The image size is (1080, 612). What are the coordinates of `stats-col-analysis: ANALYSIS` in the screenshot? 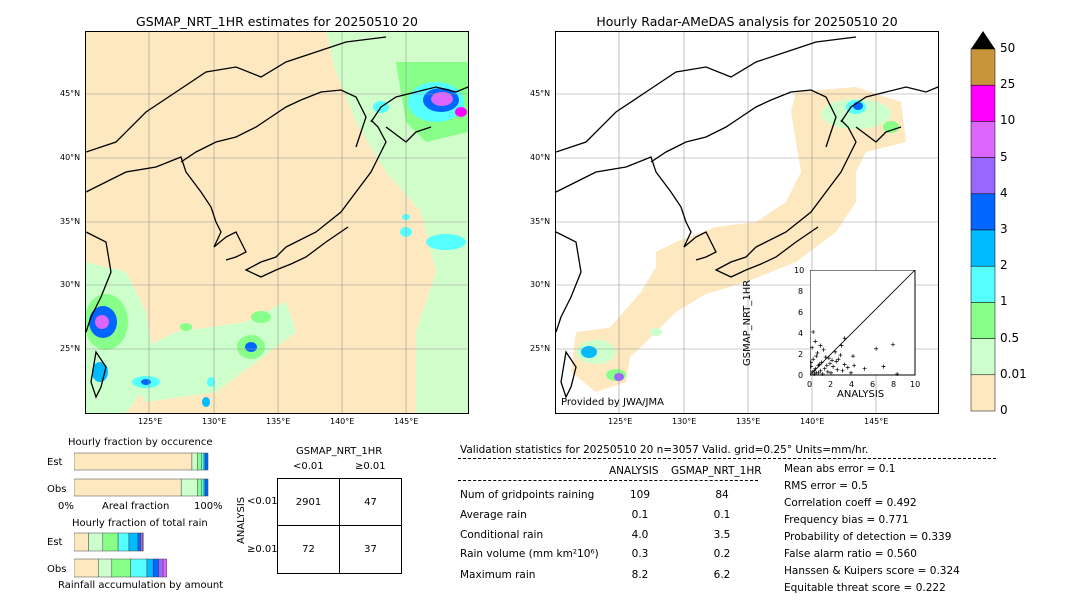 It's located at (634, 471).